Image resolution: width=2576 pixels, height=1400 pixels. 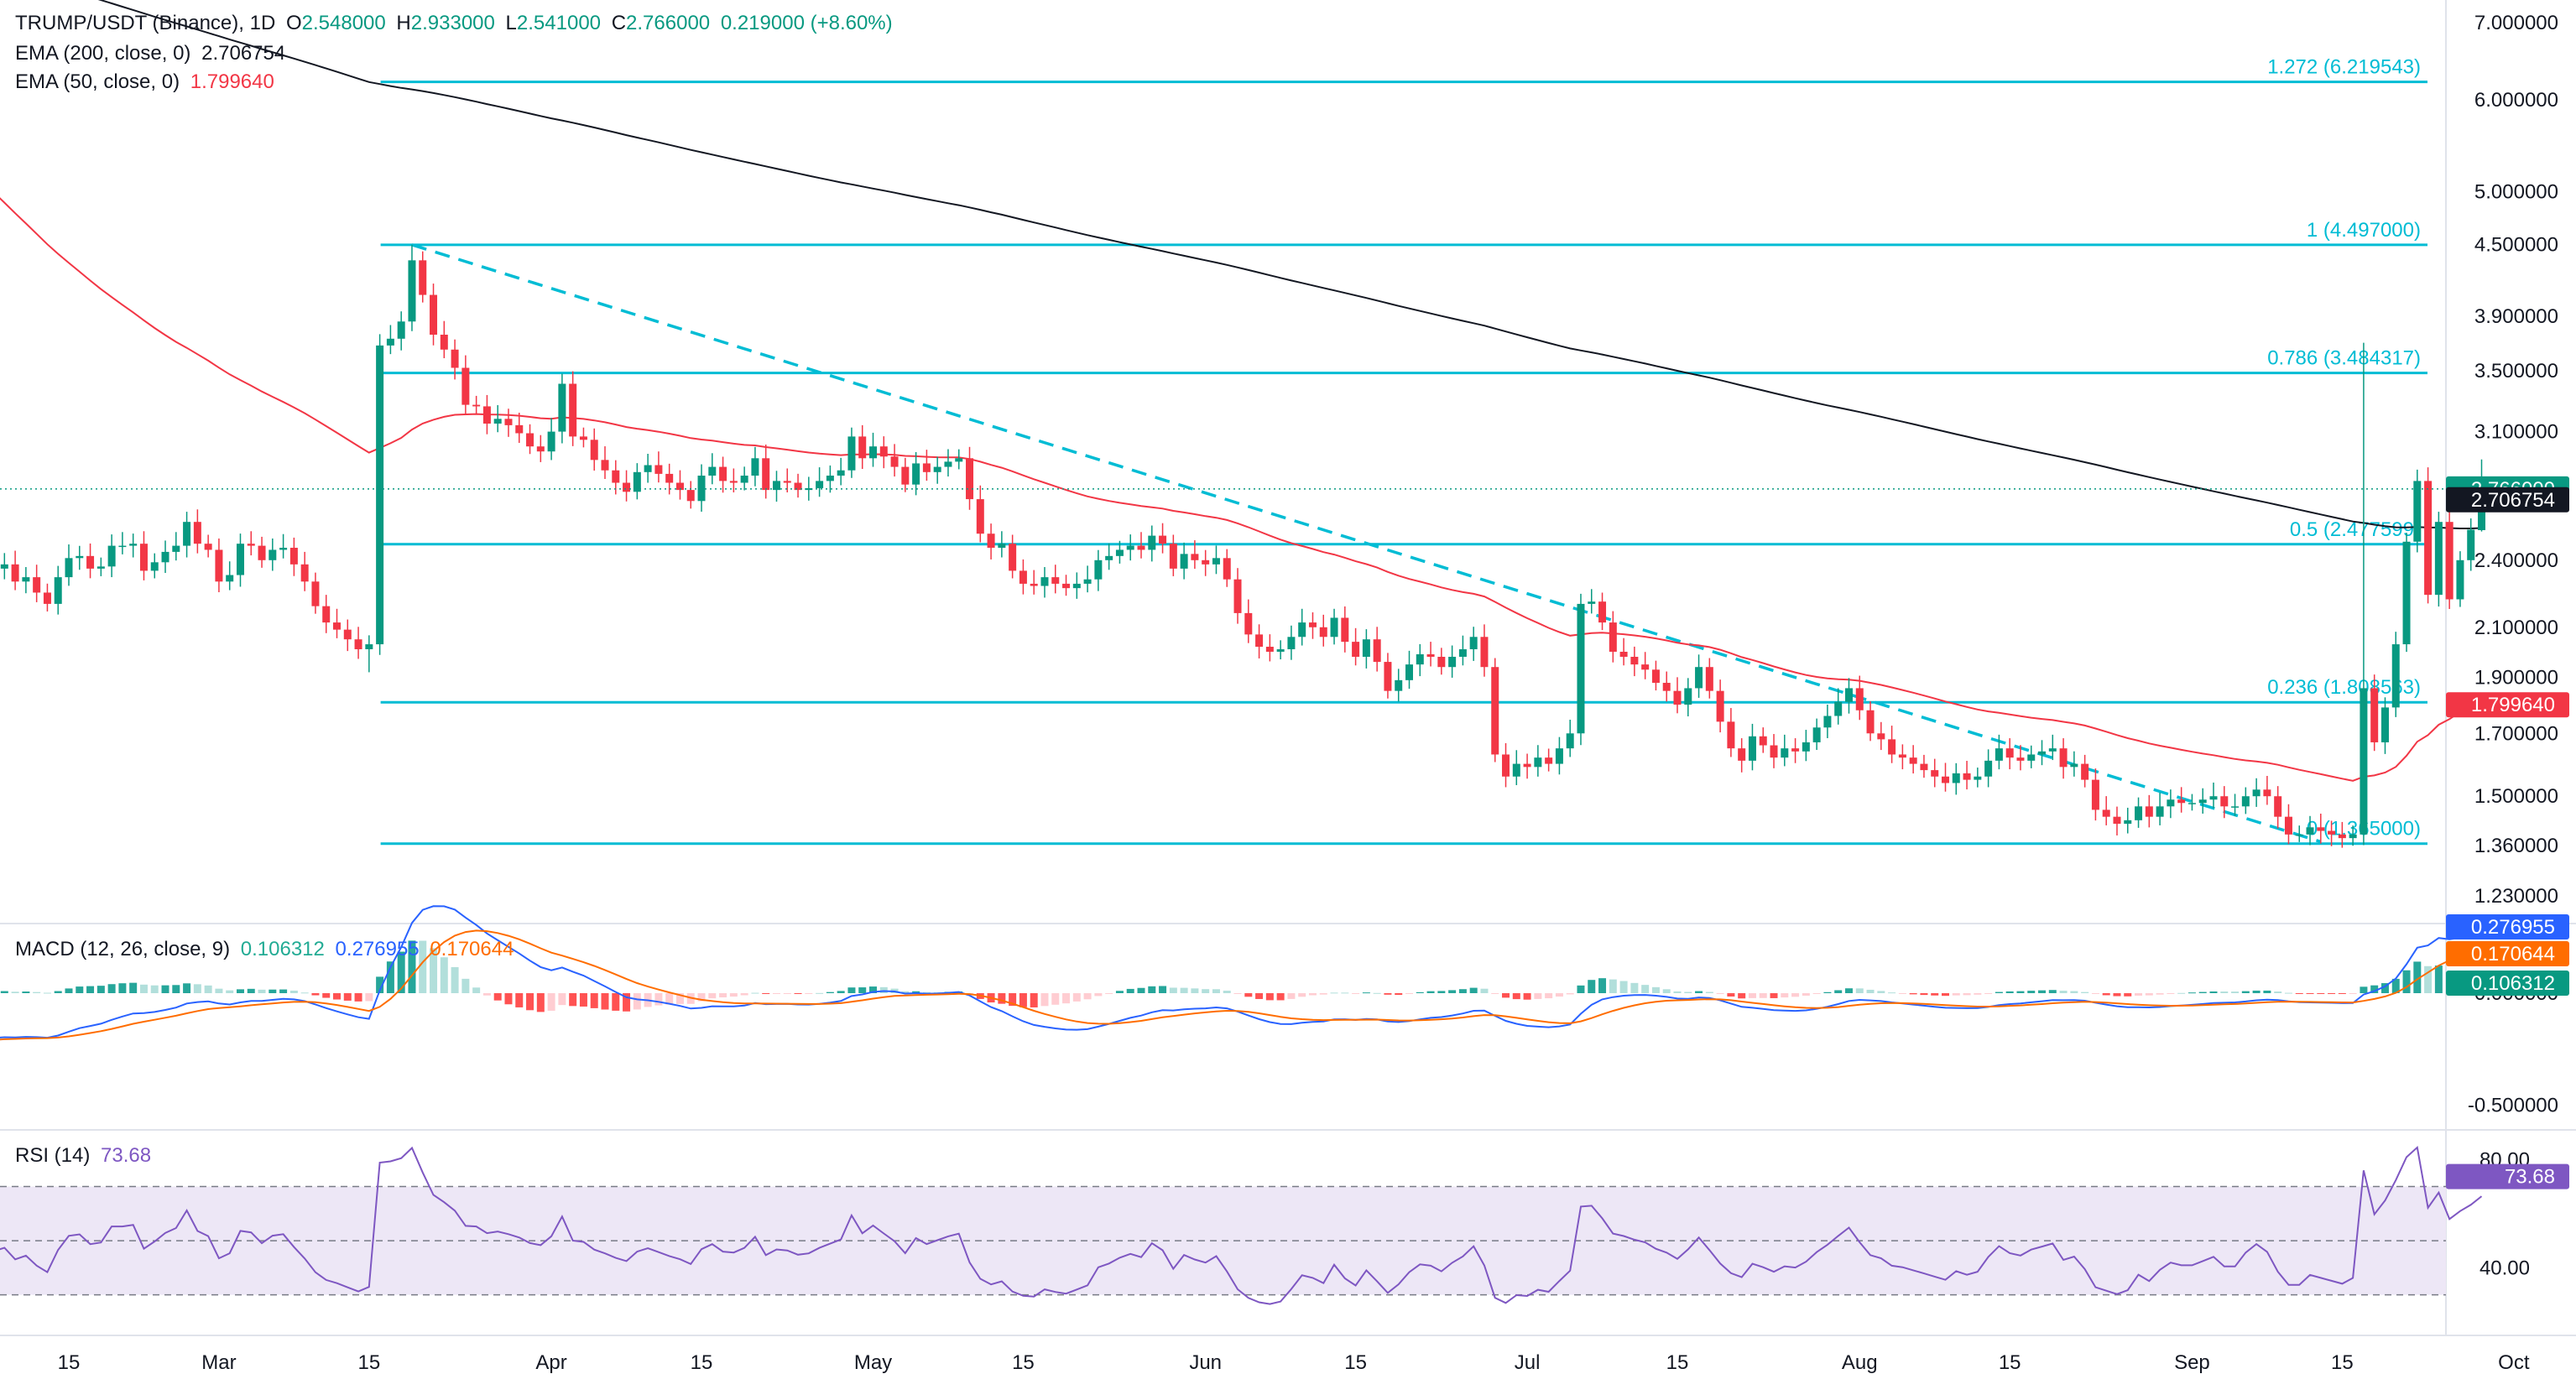 What do you see at coordinates (2364, 230) in the screenshot?
I see `fib-level-label: 1 (4.497000)` at bounding box center [2364, 230].